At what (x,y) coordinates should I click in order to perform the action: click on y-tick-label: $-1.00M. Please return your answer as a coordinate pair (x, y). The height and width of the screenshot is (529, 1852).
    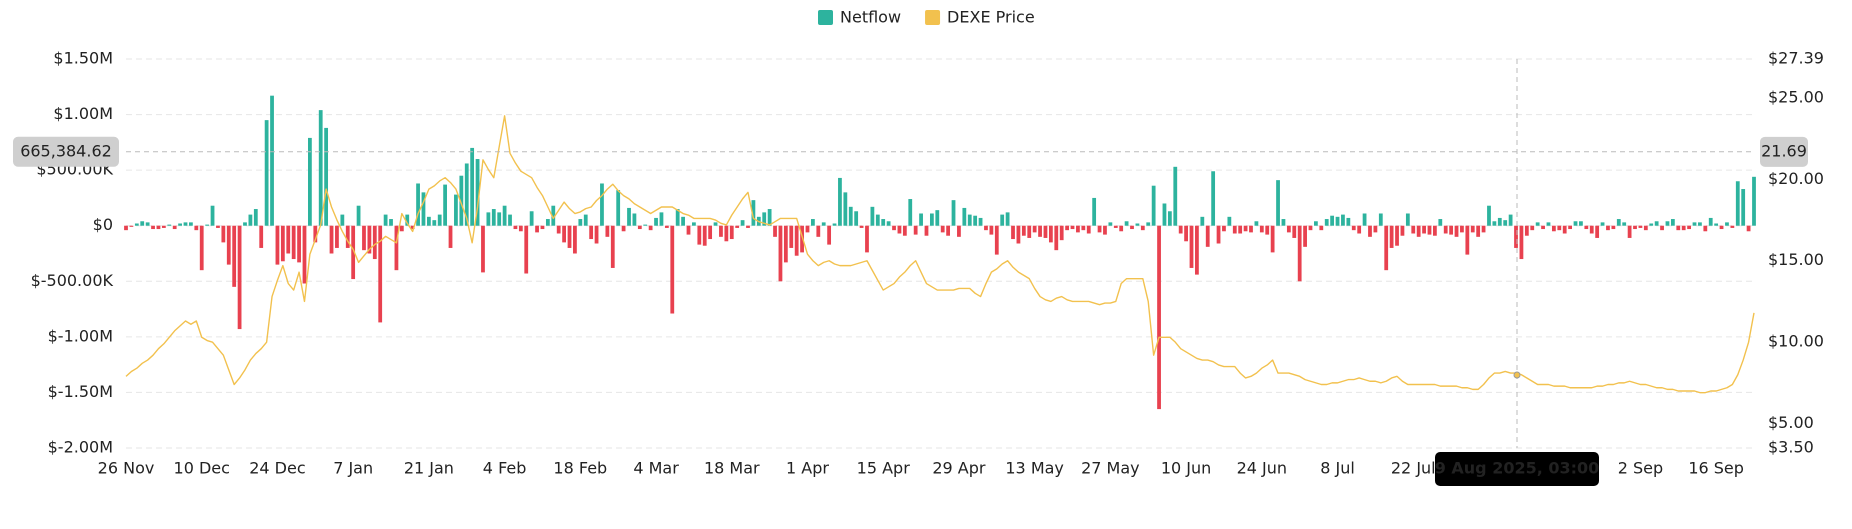
    Looking at the image, I should click on (80, 335).